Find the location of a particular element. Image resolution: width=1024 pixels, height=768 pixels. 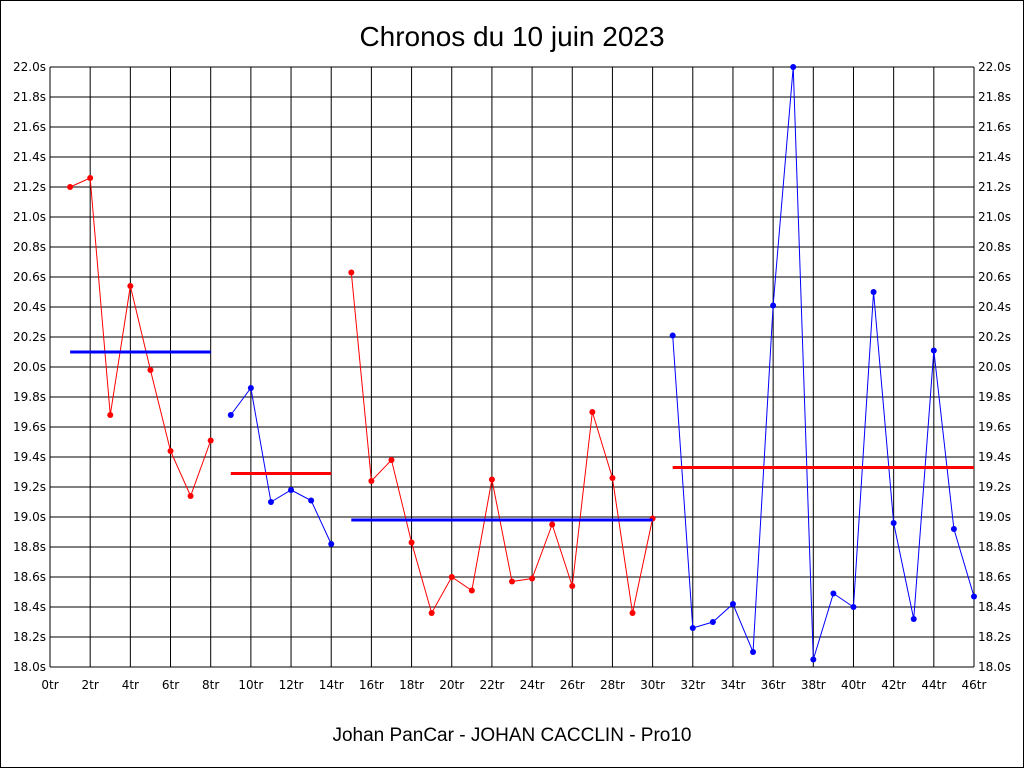

x-tick-label: 8tr is located at coordinates (210, 685).